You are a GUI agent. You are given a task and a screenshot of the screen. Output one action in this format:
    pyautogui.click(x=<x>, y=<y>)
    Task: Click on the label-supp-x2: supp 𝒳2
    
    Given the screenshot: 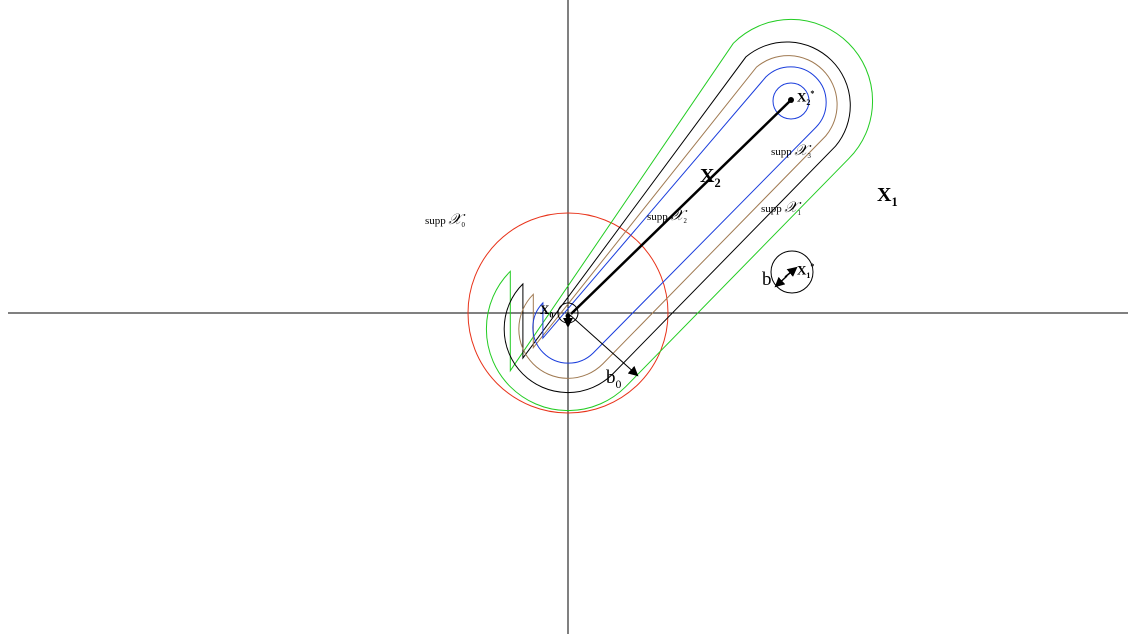 What is the action you would take?
    pyautogui.click(x=667, y=216)
    